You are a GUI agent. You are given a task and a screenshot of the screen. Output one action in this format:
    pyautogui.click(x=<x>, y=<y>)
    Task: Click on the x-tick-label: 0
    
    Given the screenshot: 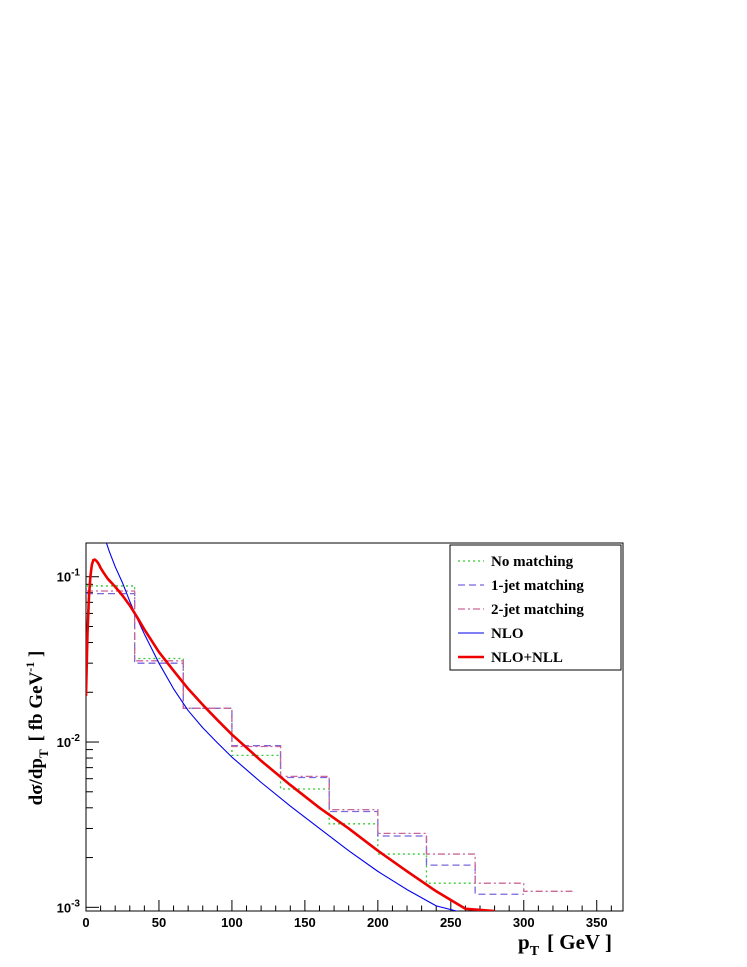 What is the action you would take?
    pyautogui.click(x=85, y=922)
    